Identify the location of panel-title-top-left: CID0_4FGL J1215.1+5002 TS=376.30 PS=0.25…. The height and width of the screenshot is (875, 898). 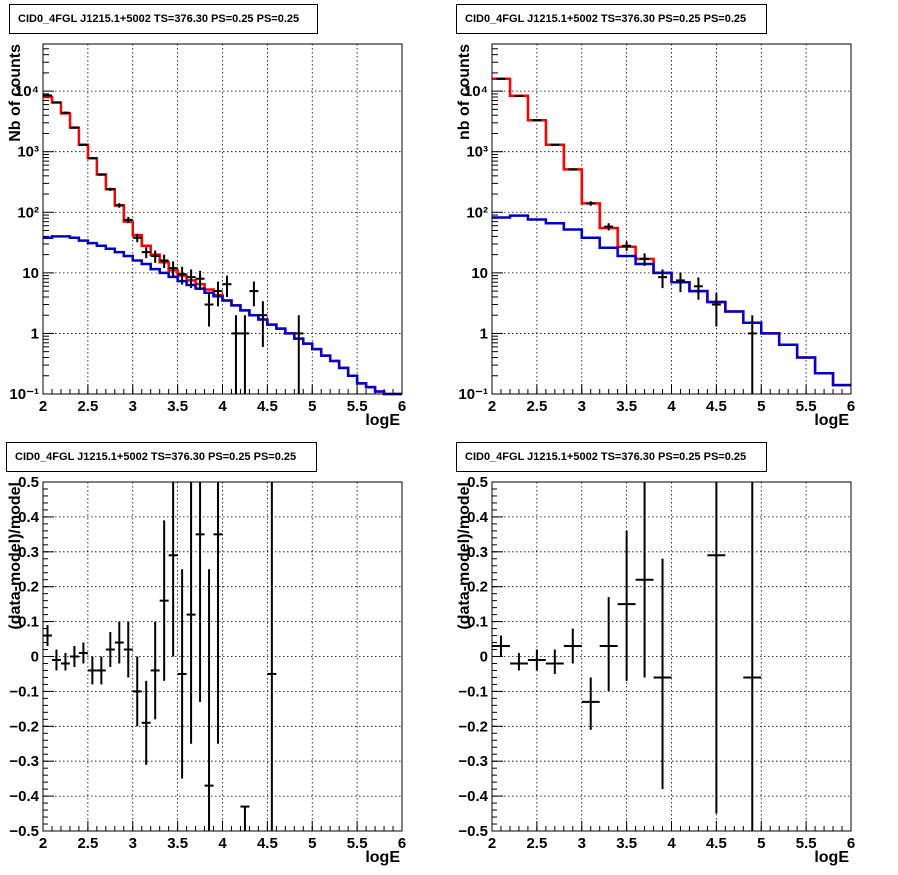
(163, 19).